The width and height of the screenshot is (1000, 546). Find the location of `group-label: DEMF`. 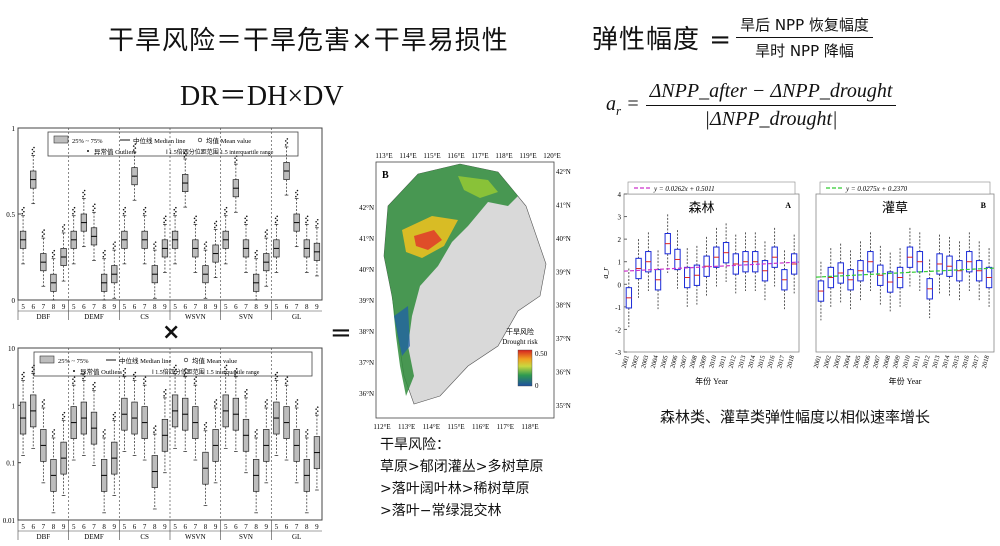

group-label: DEMF is located at coordinates (94, 537).